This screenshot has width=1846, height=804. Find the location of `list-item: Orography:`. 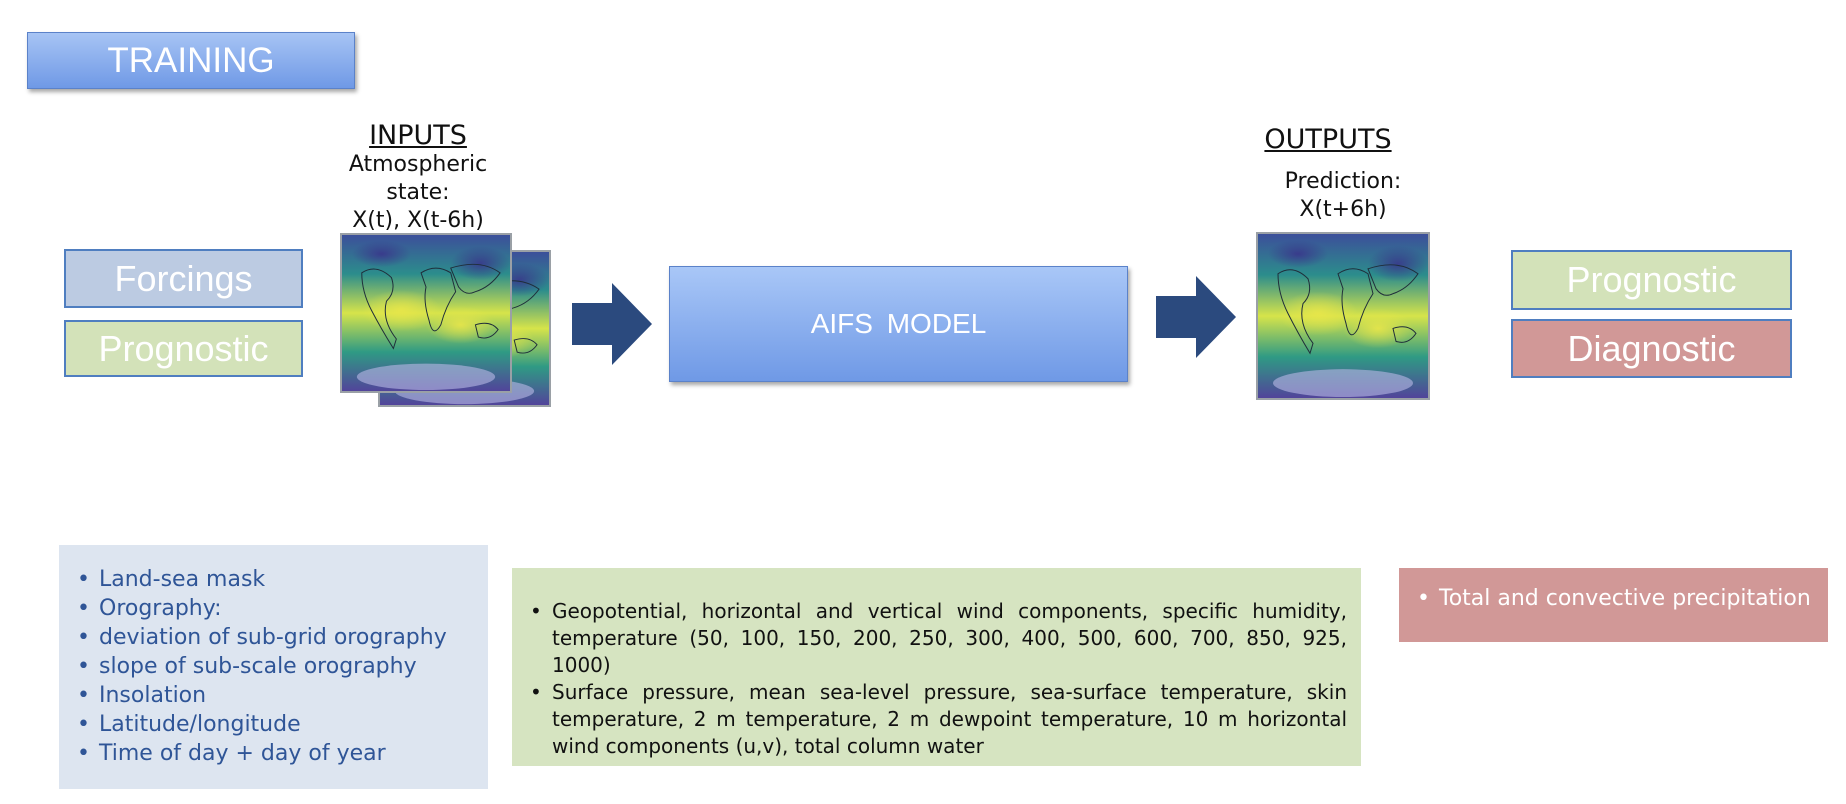

list-item: Orography: is located at coordinates (282, 608).